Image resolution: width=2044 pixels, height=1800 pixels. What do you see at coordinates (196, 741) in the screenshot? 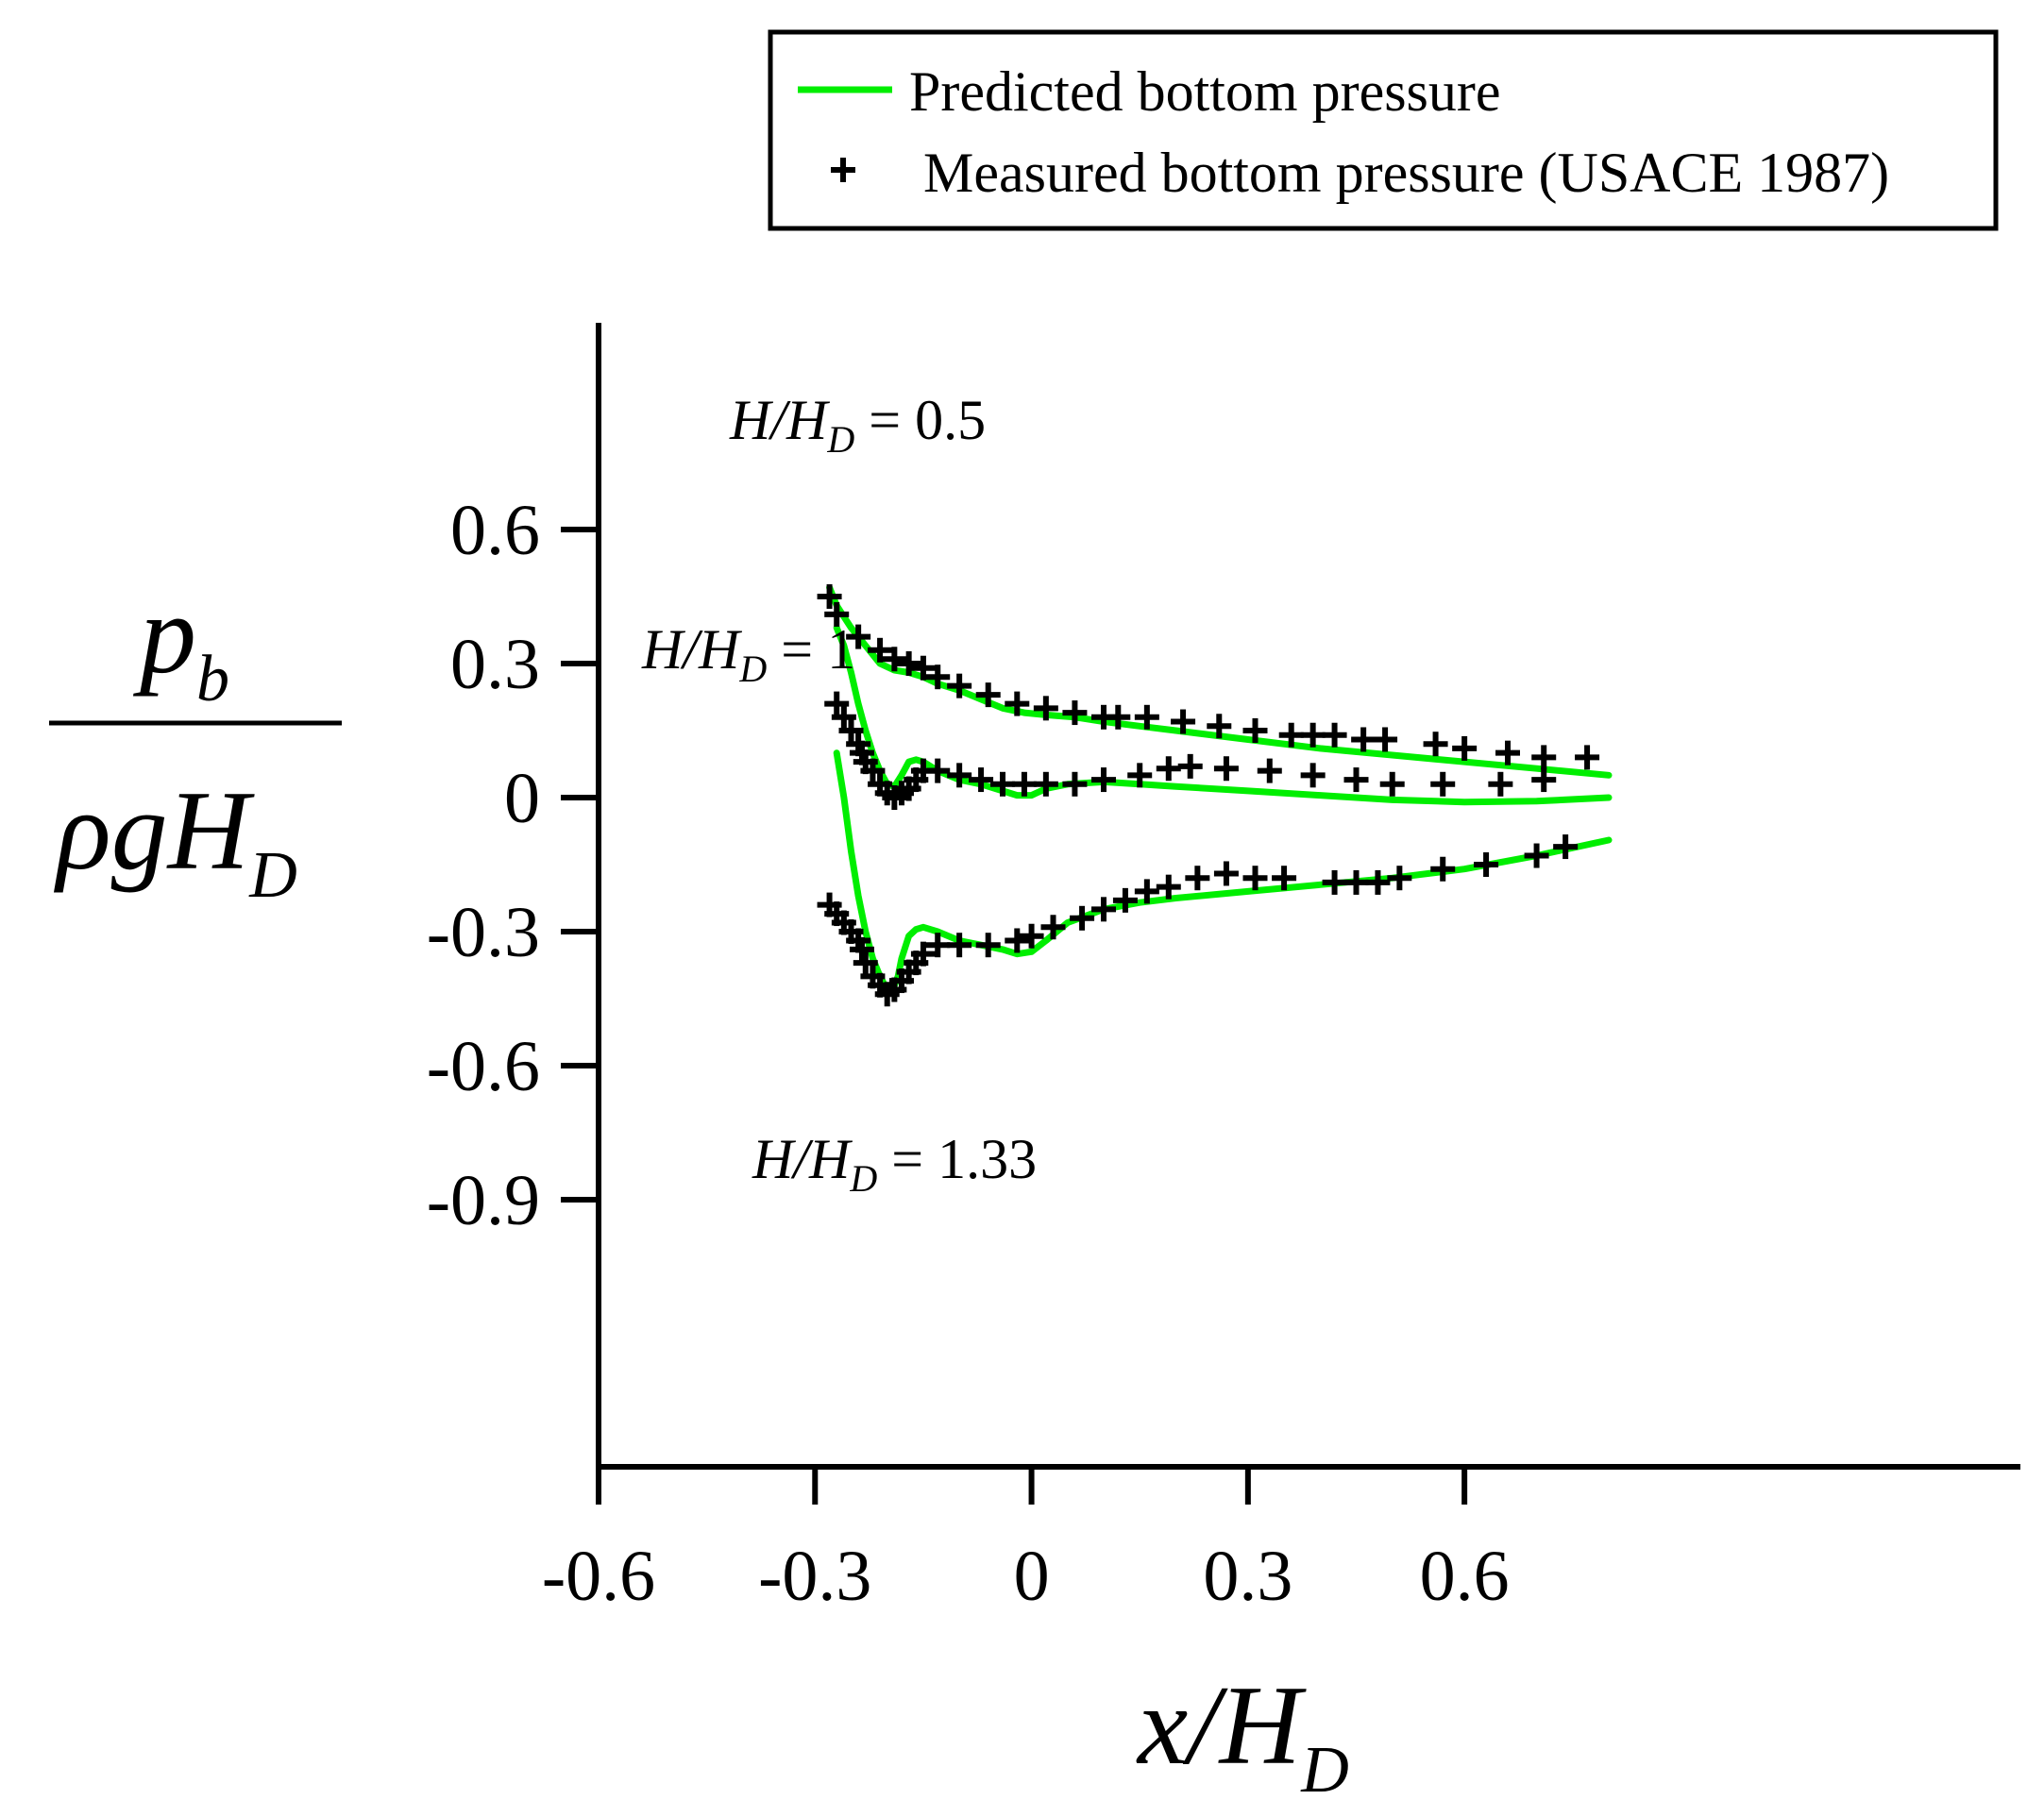
I see `y-axis-title: pb ρgHD` at bounding box center [196, 741].